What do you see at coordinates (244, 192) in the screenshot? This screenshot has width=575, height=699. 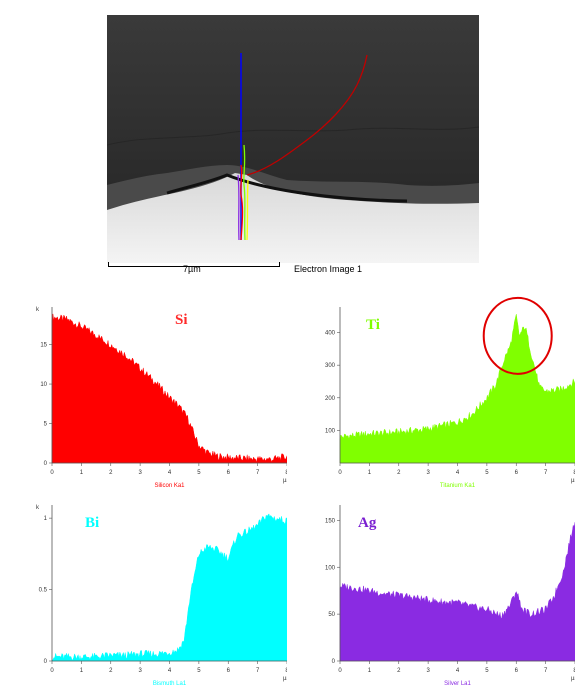 I see `linescan-ti-trace` at bounding box center [244, 192].